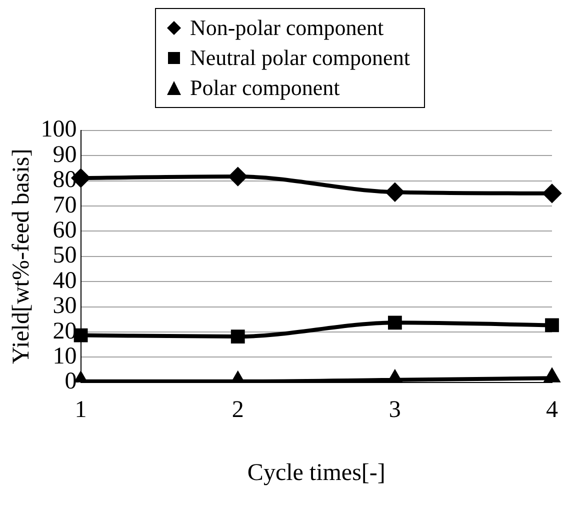  What do you see at coordinates (64, 230) in the screenshot?
I see `y-tick-label: 60` at bounding box center [64, 230].